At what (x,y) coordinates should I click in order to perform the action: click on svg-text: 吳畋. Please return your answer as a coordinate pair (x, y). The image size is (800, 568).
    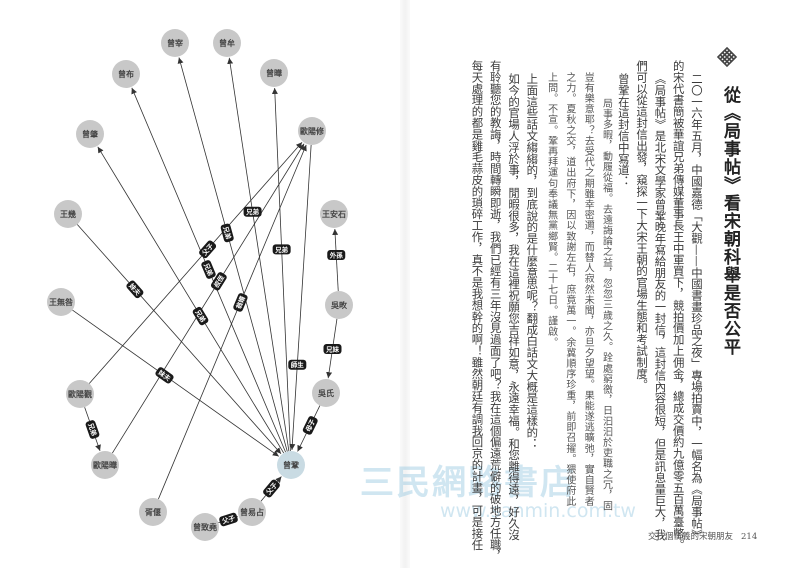
    Looking at the image, I should click on (339, 305).